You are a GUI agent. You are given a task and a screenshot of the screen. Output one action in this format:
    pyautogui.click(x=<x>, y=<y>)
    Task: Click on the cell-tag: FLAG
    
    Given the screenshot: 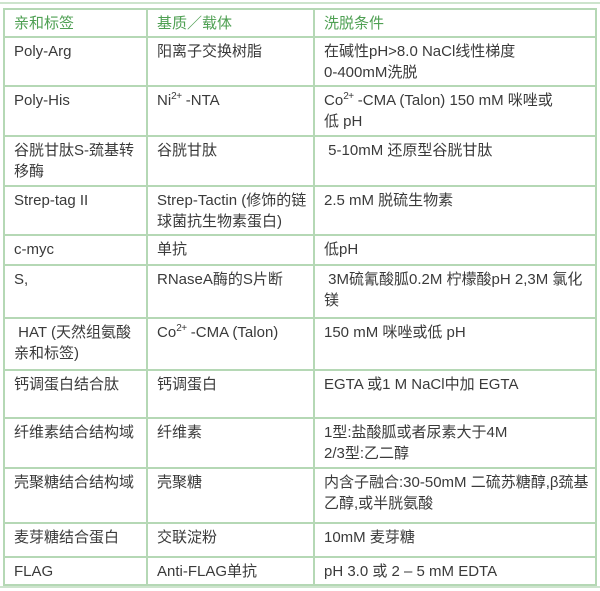 What is the action you would take?
    pyautogui.click(x=75, y=571)
    